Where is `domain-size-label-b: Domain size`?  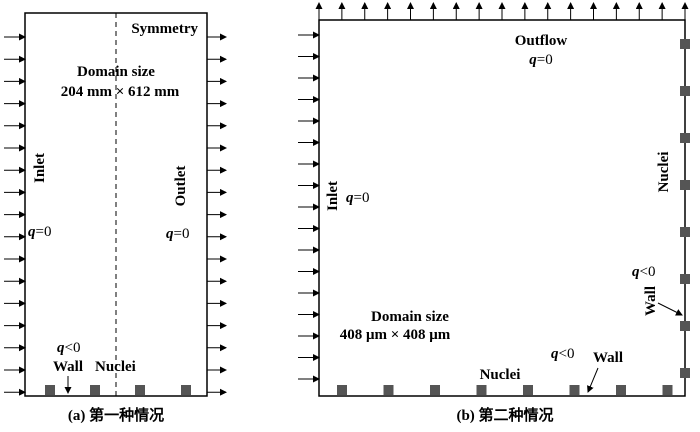 domain-size-label-b: Domain size is located at coordinates (410, 317).